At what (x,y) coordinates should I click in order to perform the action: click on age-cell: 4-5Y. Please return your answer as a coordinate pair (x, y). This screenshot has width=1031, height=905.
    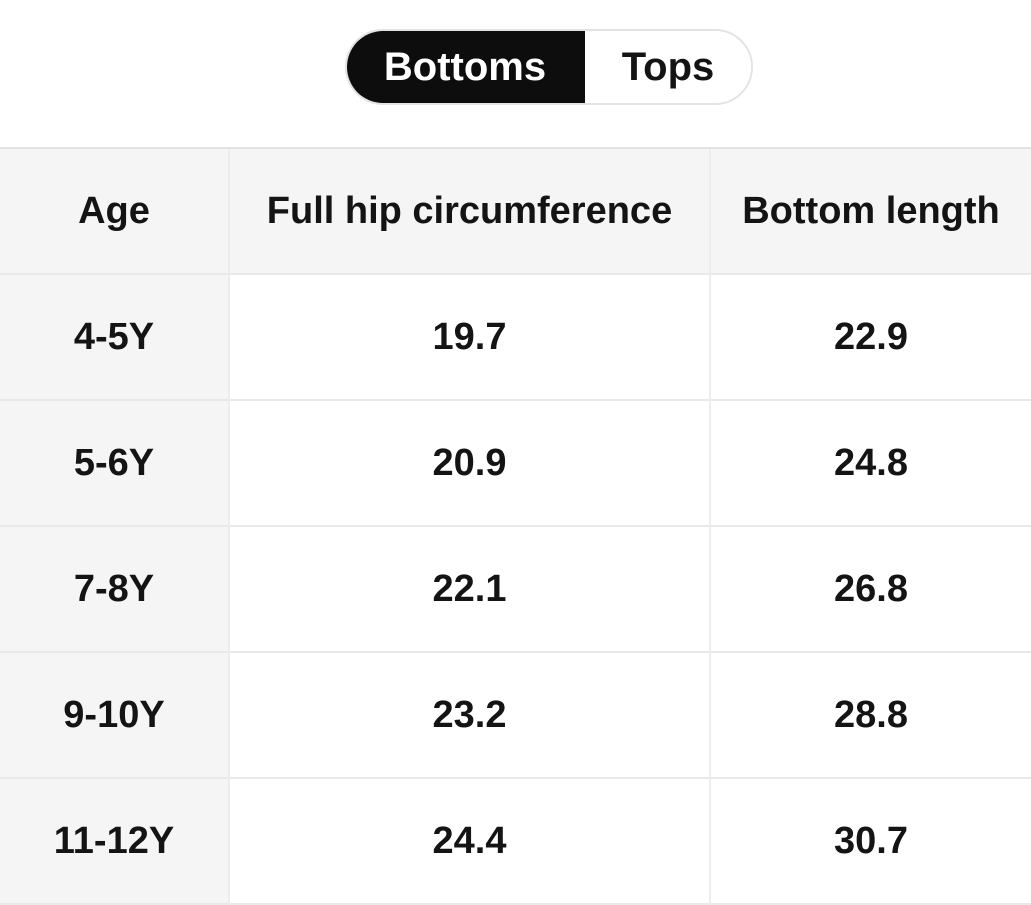
    Looking at the image, I should click on (115, 338).